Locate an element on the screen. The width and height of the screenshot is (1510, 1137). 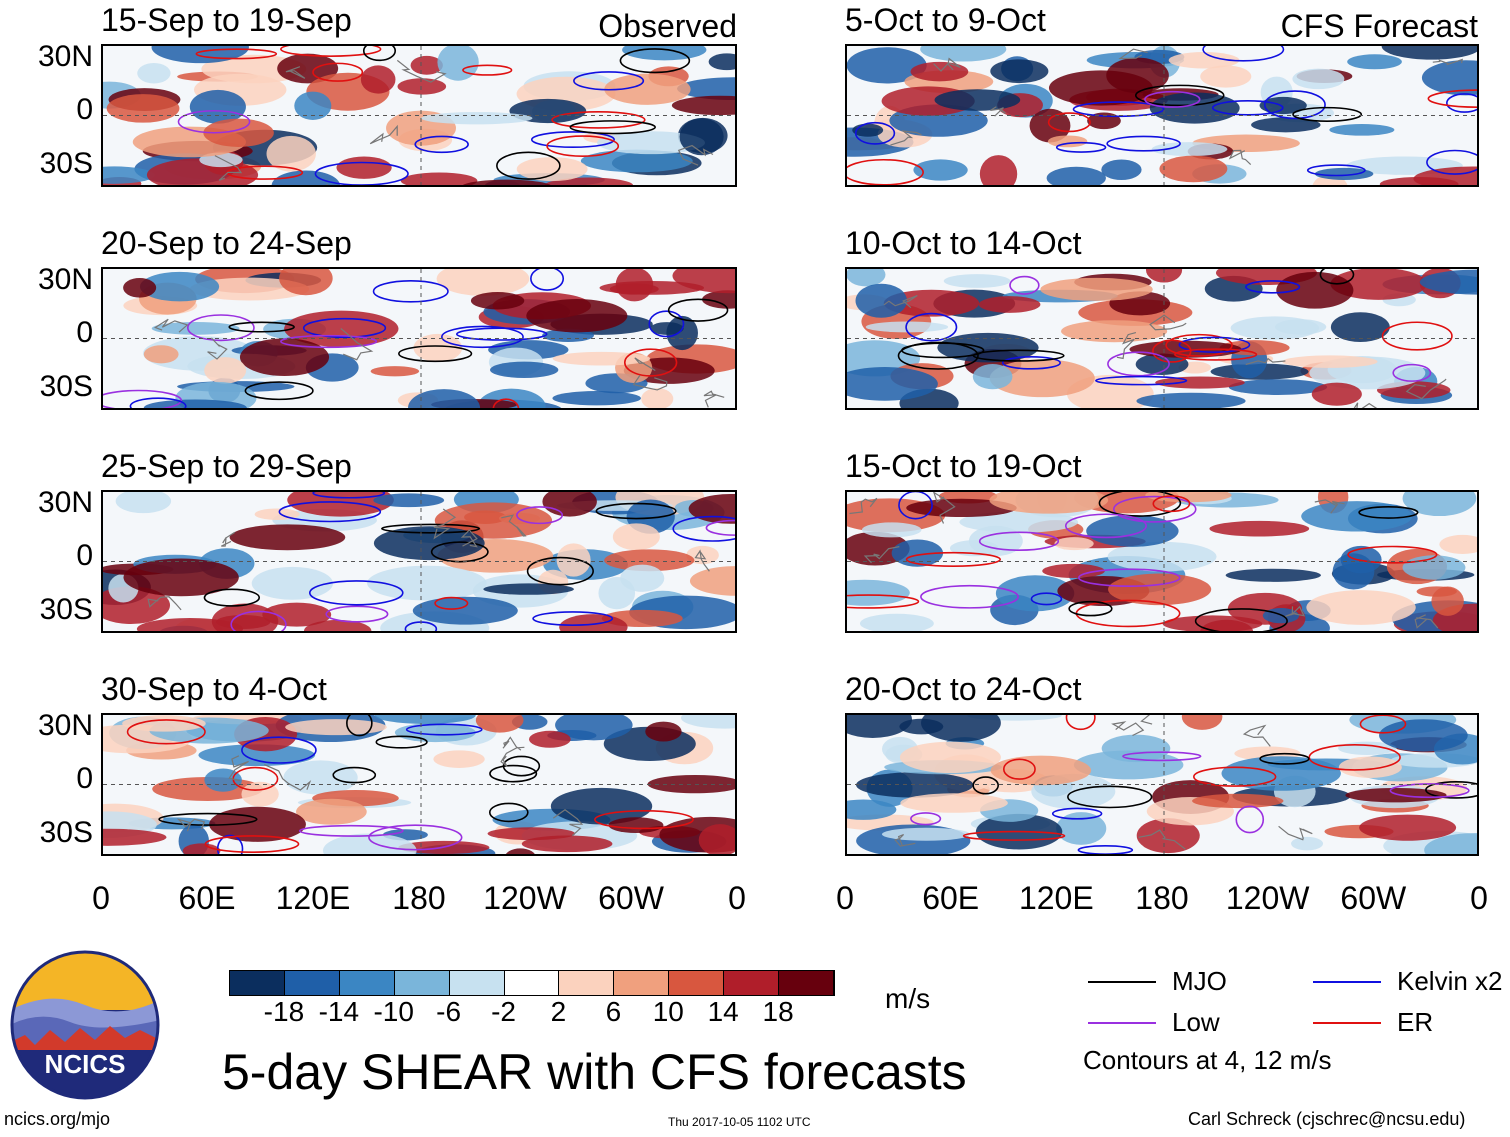
colorbar-tick-label: -14 is located at coordinates (339, 1011).